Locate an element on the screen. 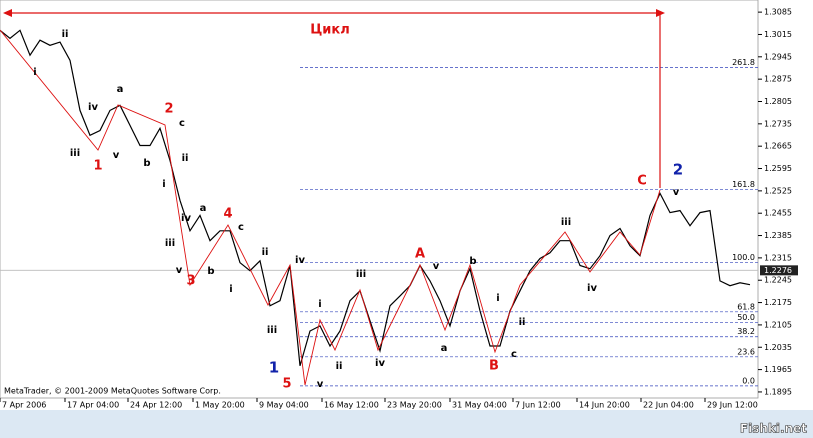 The width and height of the screenshot is (813, 438). fib-label: 0.0 is located at coordinates (748, 380).